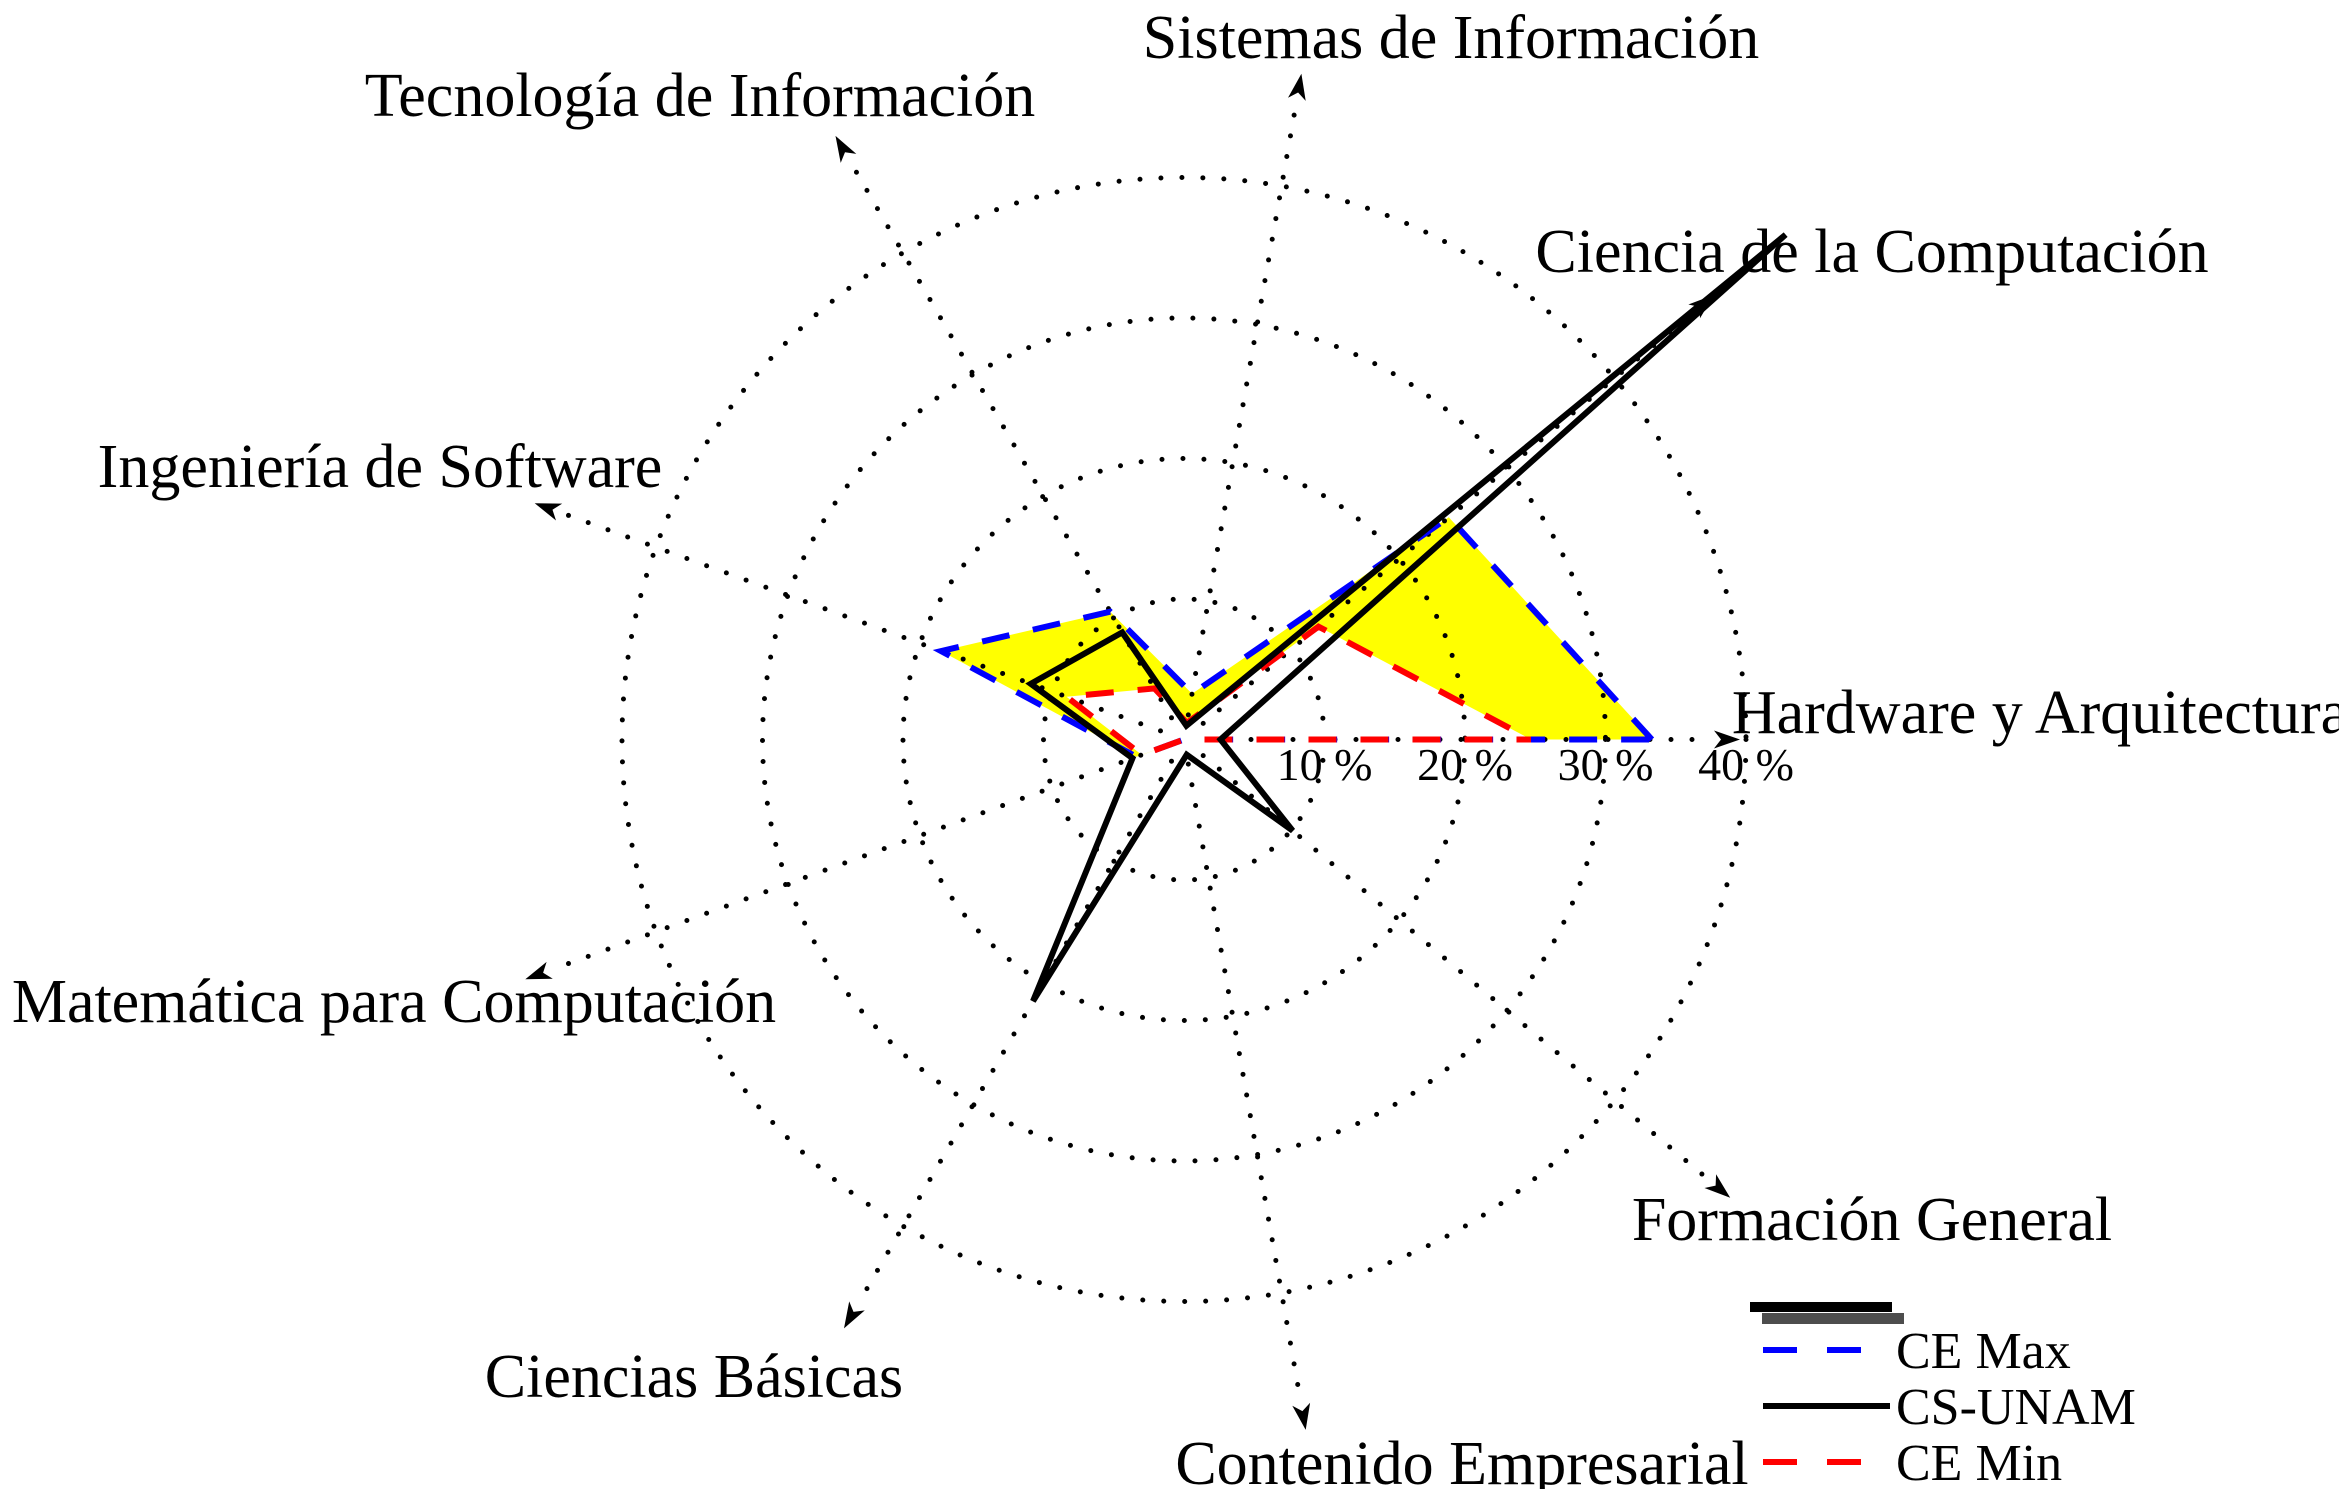  What do you see at coordinates (1821, 1307) in the screenshot?
I see `legend-bar-black` at bounding box center [1821, 1307].